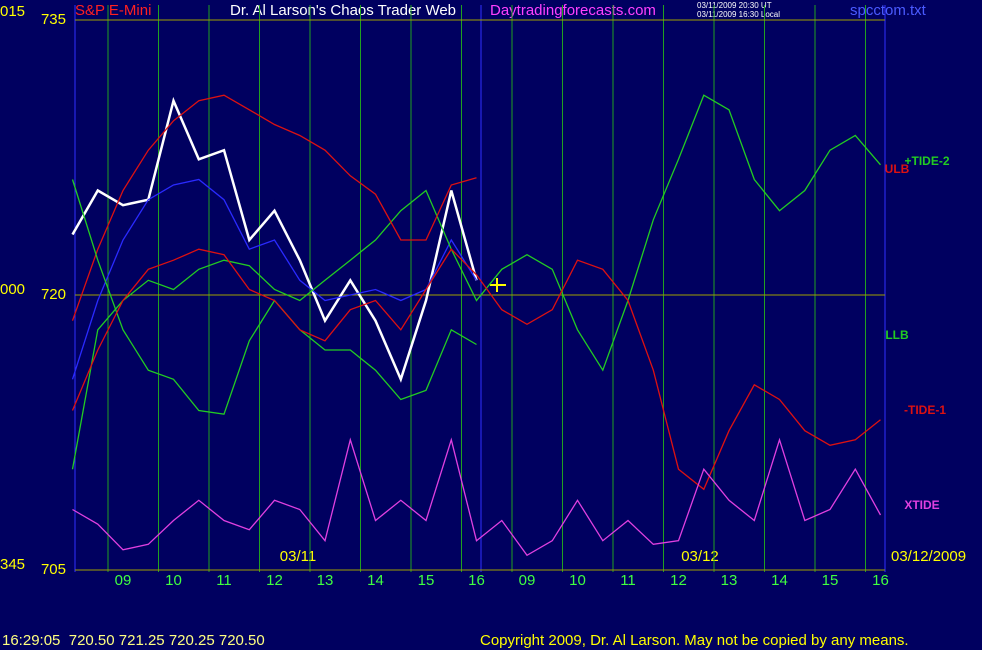 This screenshot has height=650, width=982. Describe the element at coordinates (498, 285) in the screenshot. I see `current-marker` at that location.